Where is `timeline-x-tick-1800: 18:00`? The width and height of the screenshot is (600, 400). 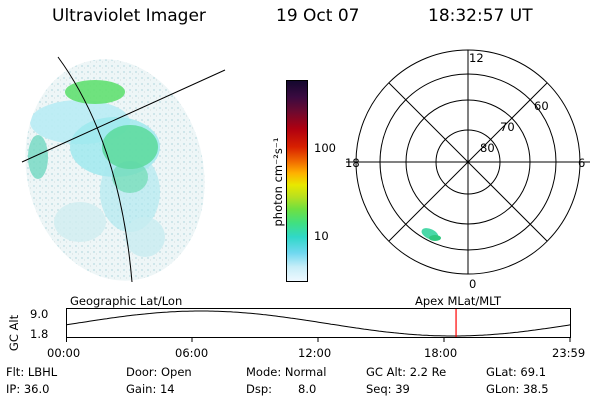 timeline-x-tick-1800: 18:00 is located at coordinates (441, 353).